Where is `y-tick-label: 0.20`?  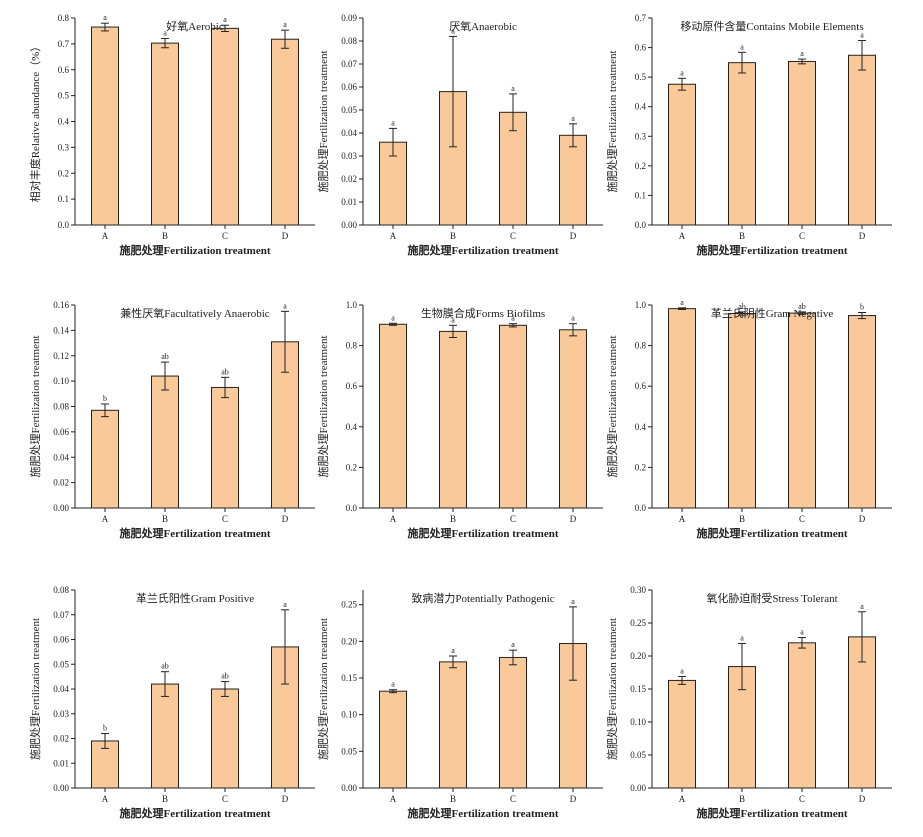 y-tick-label: 0.20 is located at coordinates (638, 656).